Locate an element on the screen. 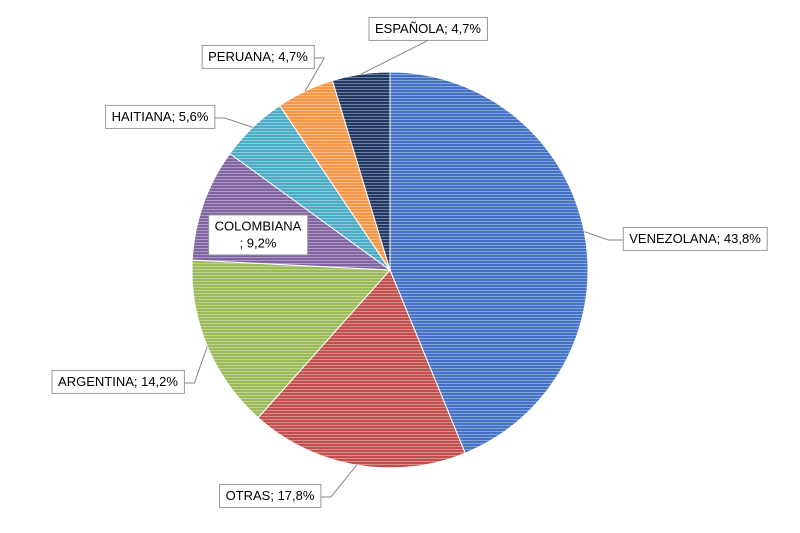  data-label-line: ARGENTINA; 14,2% is located at coordinates (118, 381).